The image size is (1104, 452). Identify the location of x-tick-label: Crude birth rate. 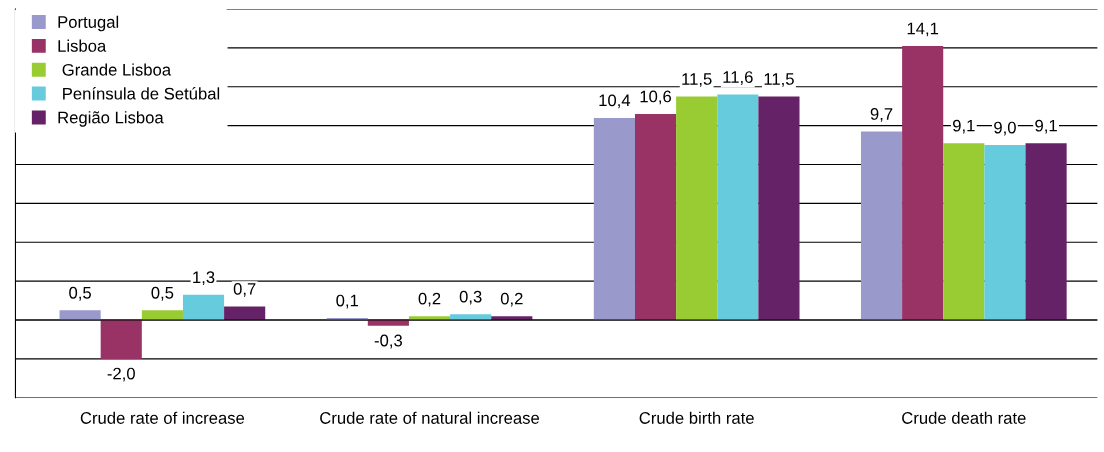
(696, 417).